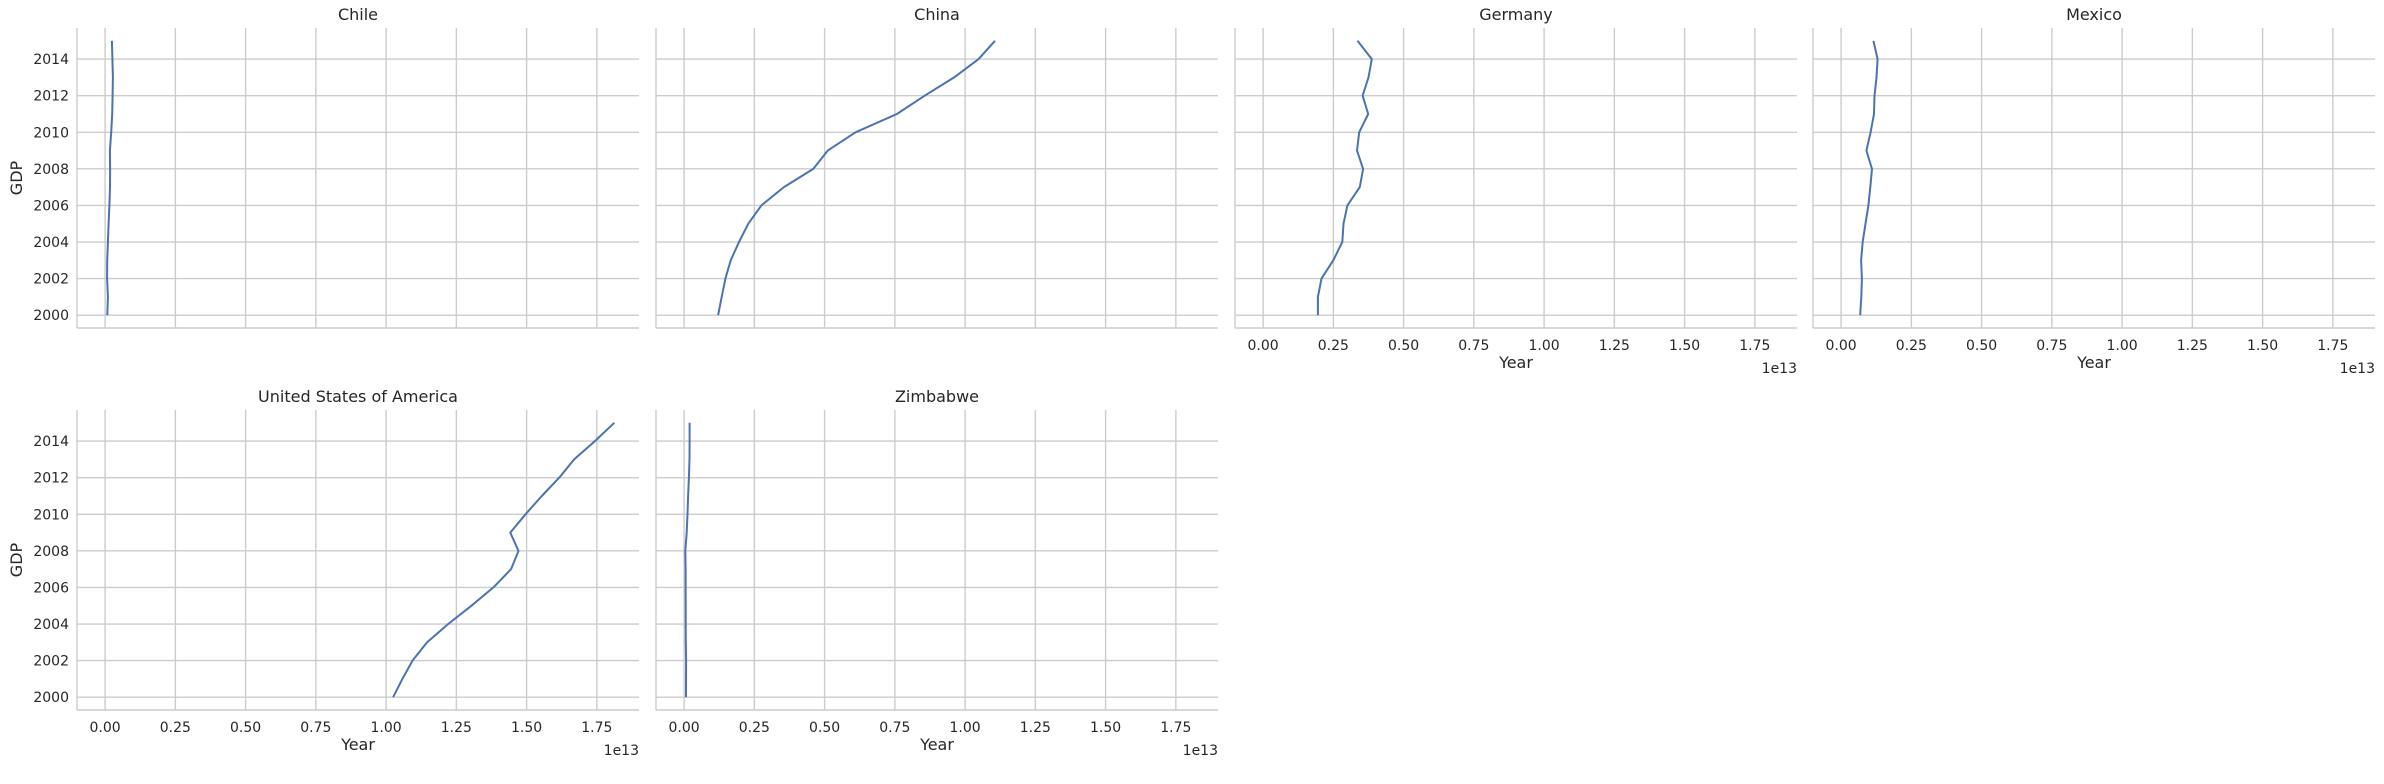 The height and width of the screenshot is (784, 2384). I want to click on facet-title: Zimbabwe, so click(937, 396).